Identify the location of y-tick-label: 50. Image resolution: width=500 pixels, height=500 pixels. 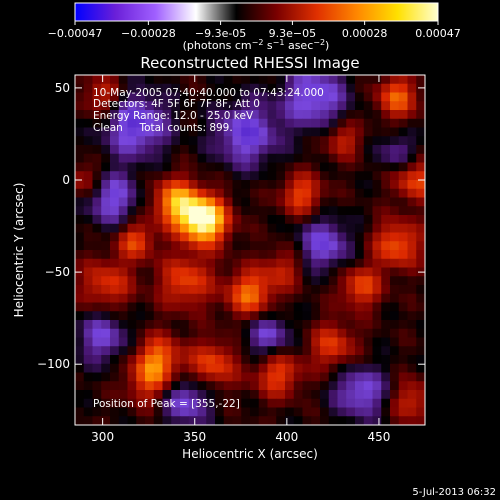
(62, 88).